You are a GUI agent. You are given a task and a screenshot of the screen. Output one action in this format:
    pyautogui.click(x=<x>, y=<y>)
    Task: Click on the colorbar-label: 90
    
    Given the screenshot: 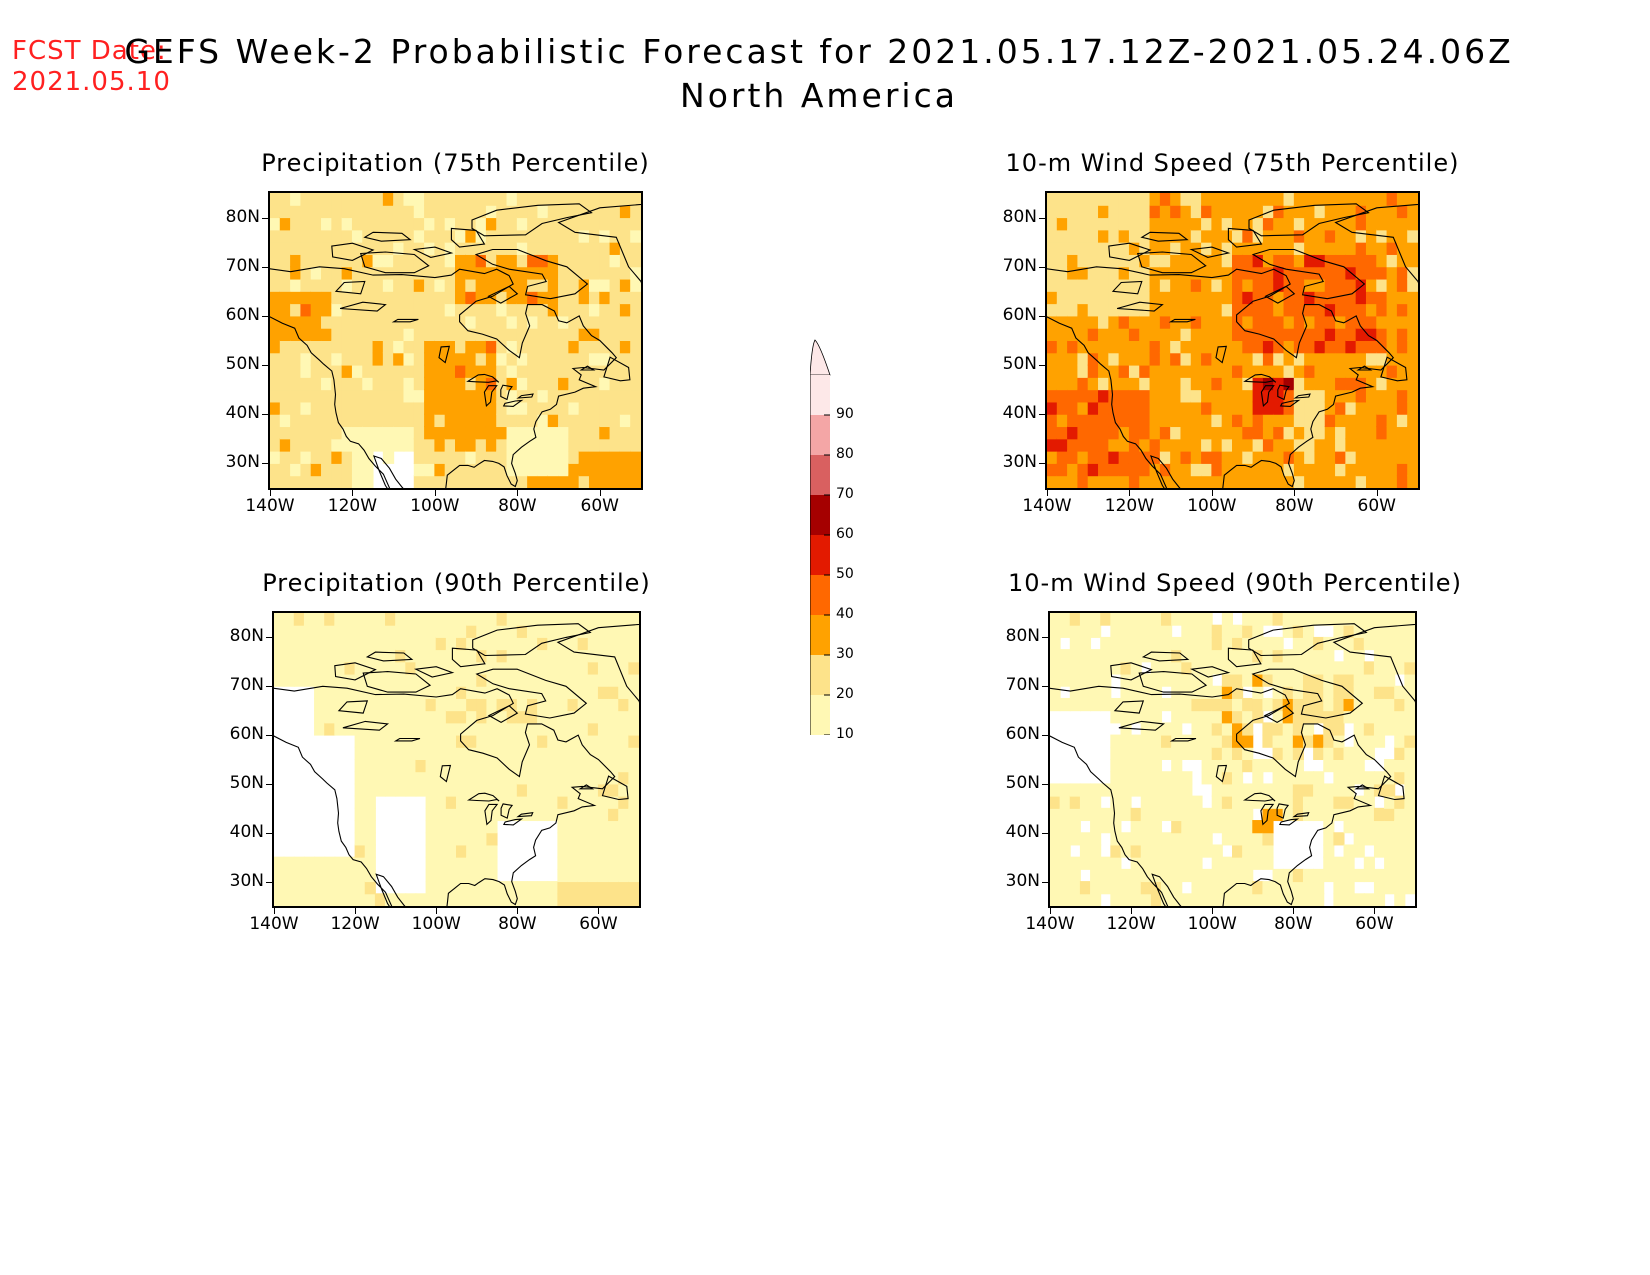 What is the action you would take?
    pyautogui.click(x=845, y=414)
    